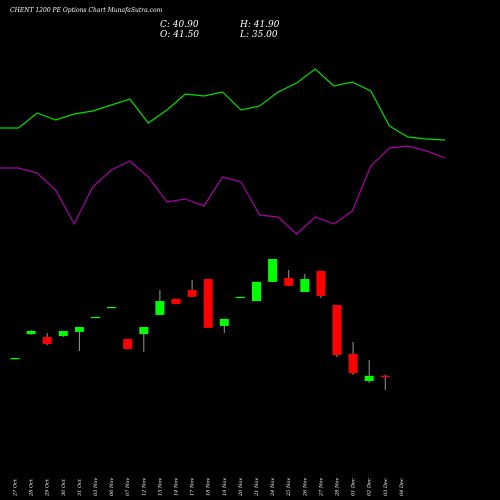 This screenshot has height=500, width=500. What do you see at coordinates (289, 487) in the screenshot?
I see `x-tick-label: 25 Nov` at bounding box center [289, 487].